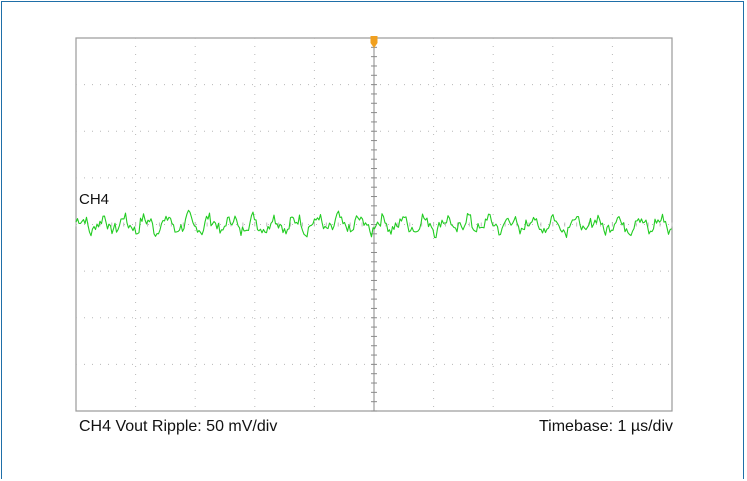 The image size is (747, 481). I want to click on vertical-scale-caption: CH4 Vout Ripple: 50 mV/div, so click(178, 426).